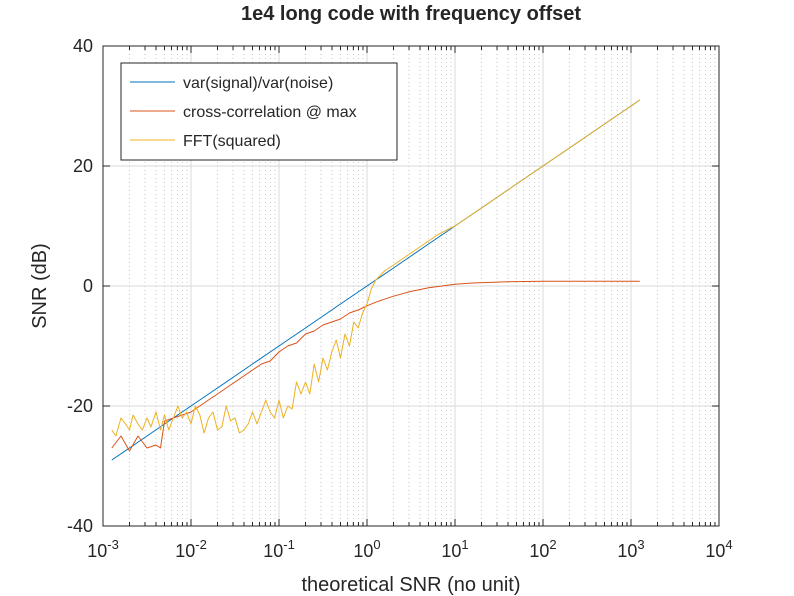  Describe the element at coordinates (80, 526) in the screenshot. I see `y-tick-label: -40` at that location.